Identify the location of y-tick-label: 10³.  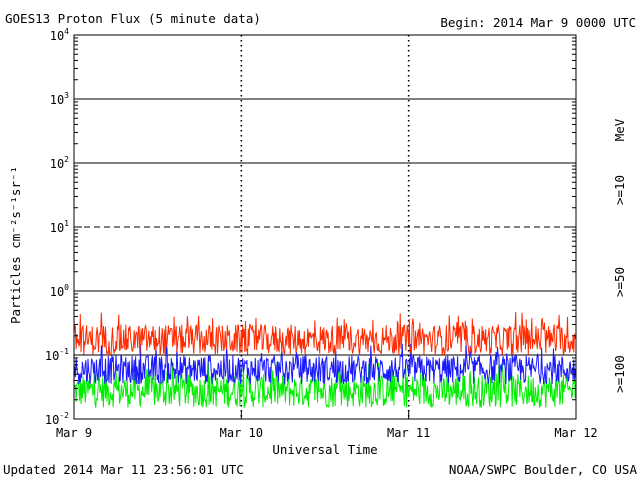
(59, 99).